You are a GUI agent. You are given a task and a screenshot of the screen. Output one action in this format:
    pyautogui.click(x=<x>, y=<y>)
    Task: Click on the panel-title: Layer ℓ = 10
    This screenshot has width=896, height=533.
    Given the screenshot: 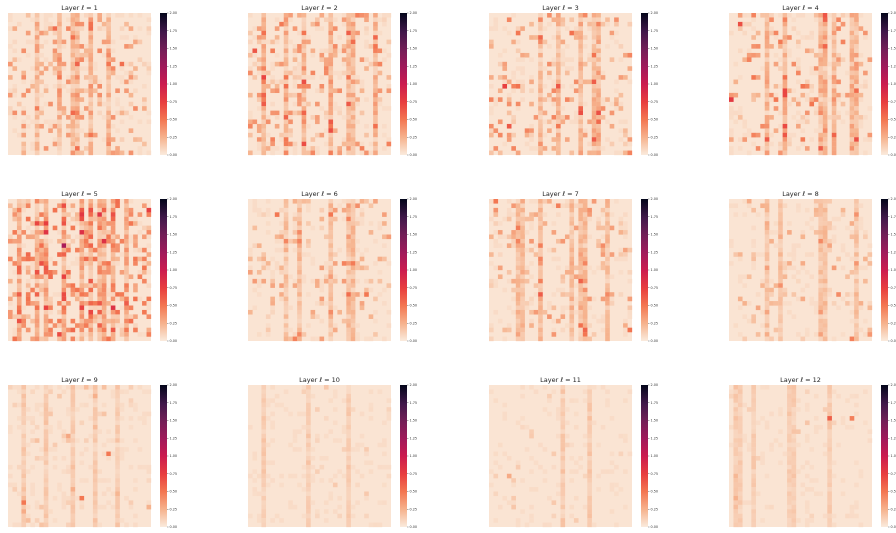 What is the action you would take?
    pyautogui.click(x=319, y=380)
    